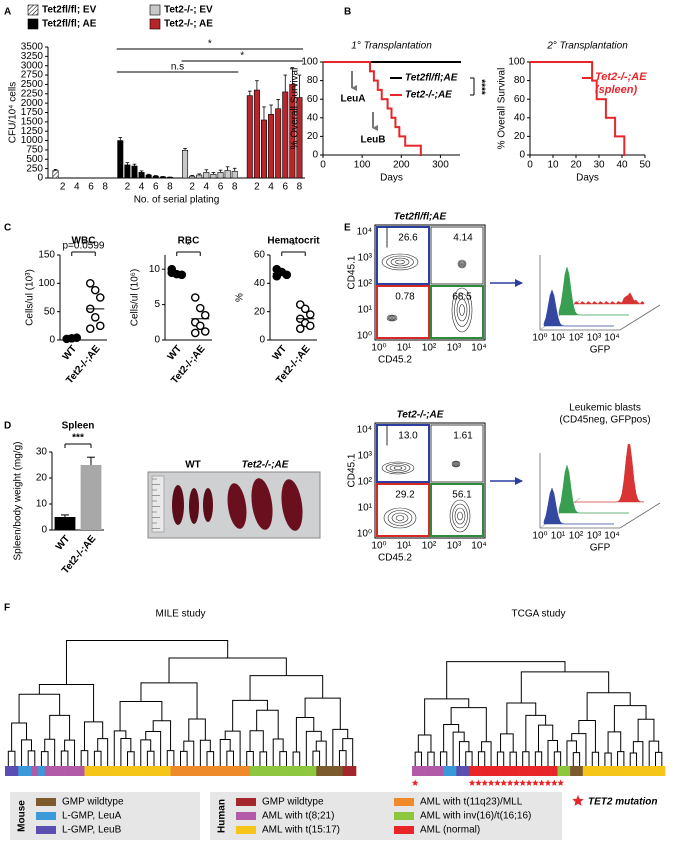  Describe the element at coordinates (365, 258) in the screenshot. I see `y-tick-label: 10³` at that location.